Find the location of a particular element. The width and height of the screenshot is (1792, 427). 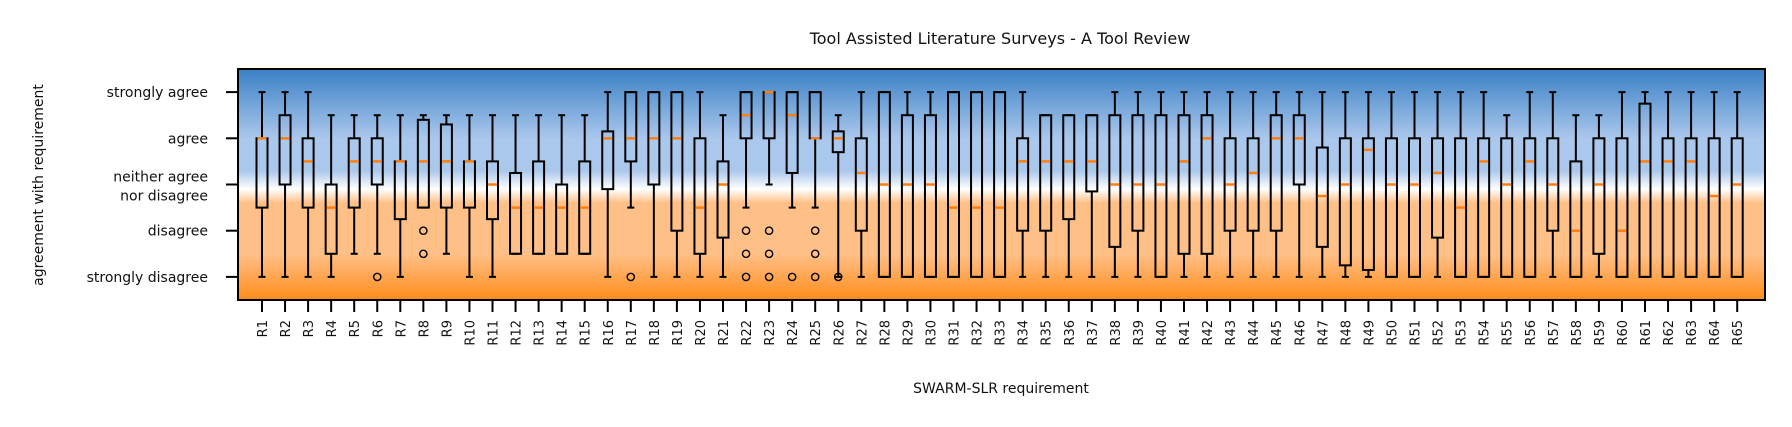

box-R62 is located at coordinates (1668, 184).